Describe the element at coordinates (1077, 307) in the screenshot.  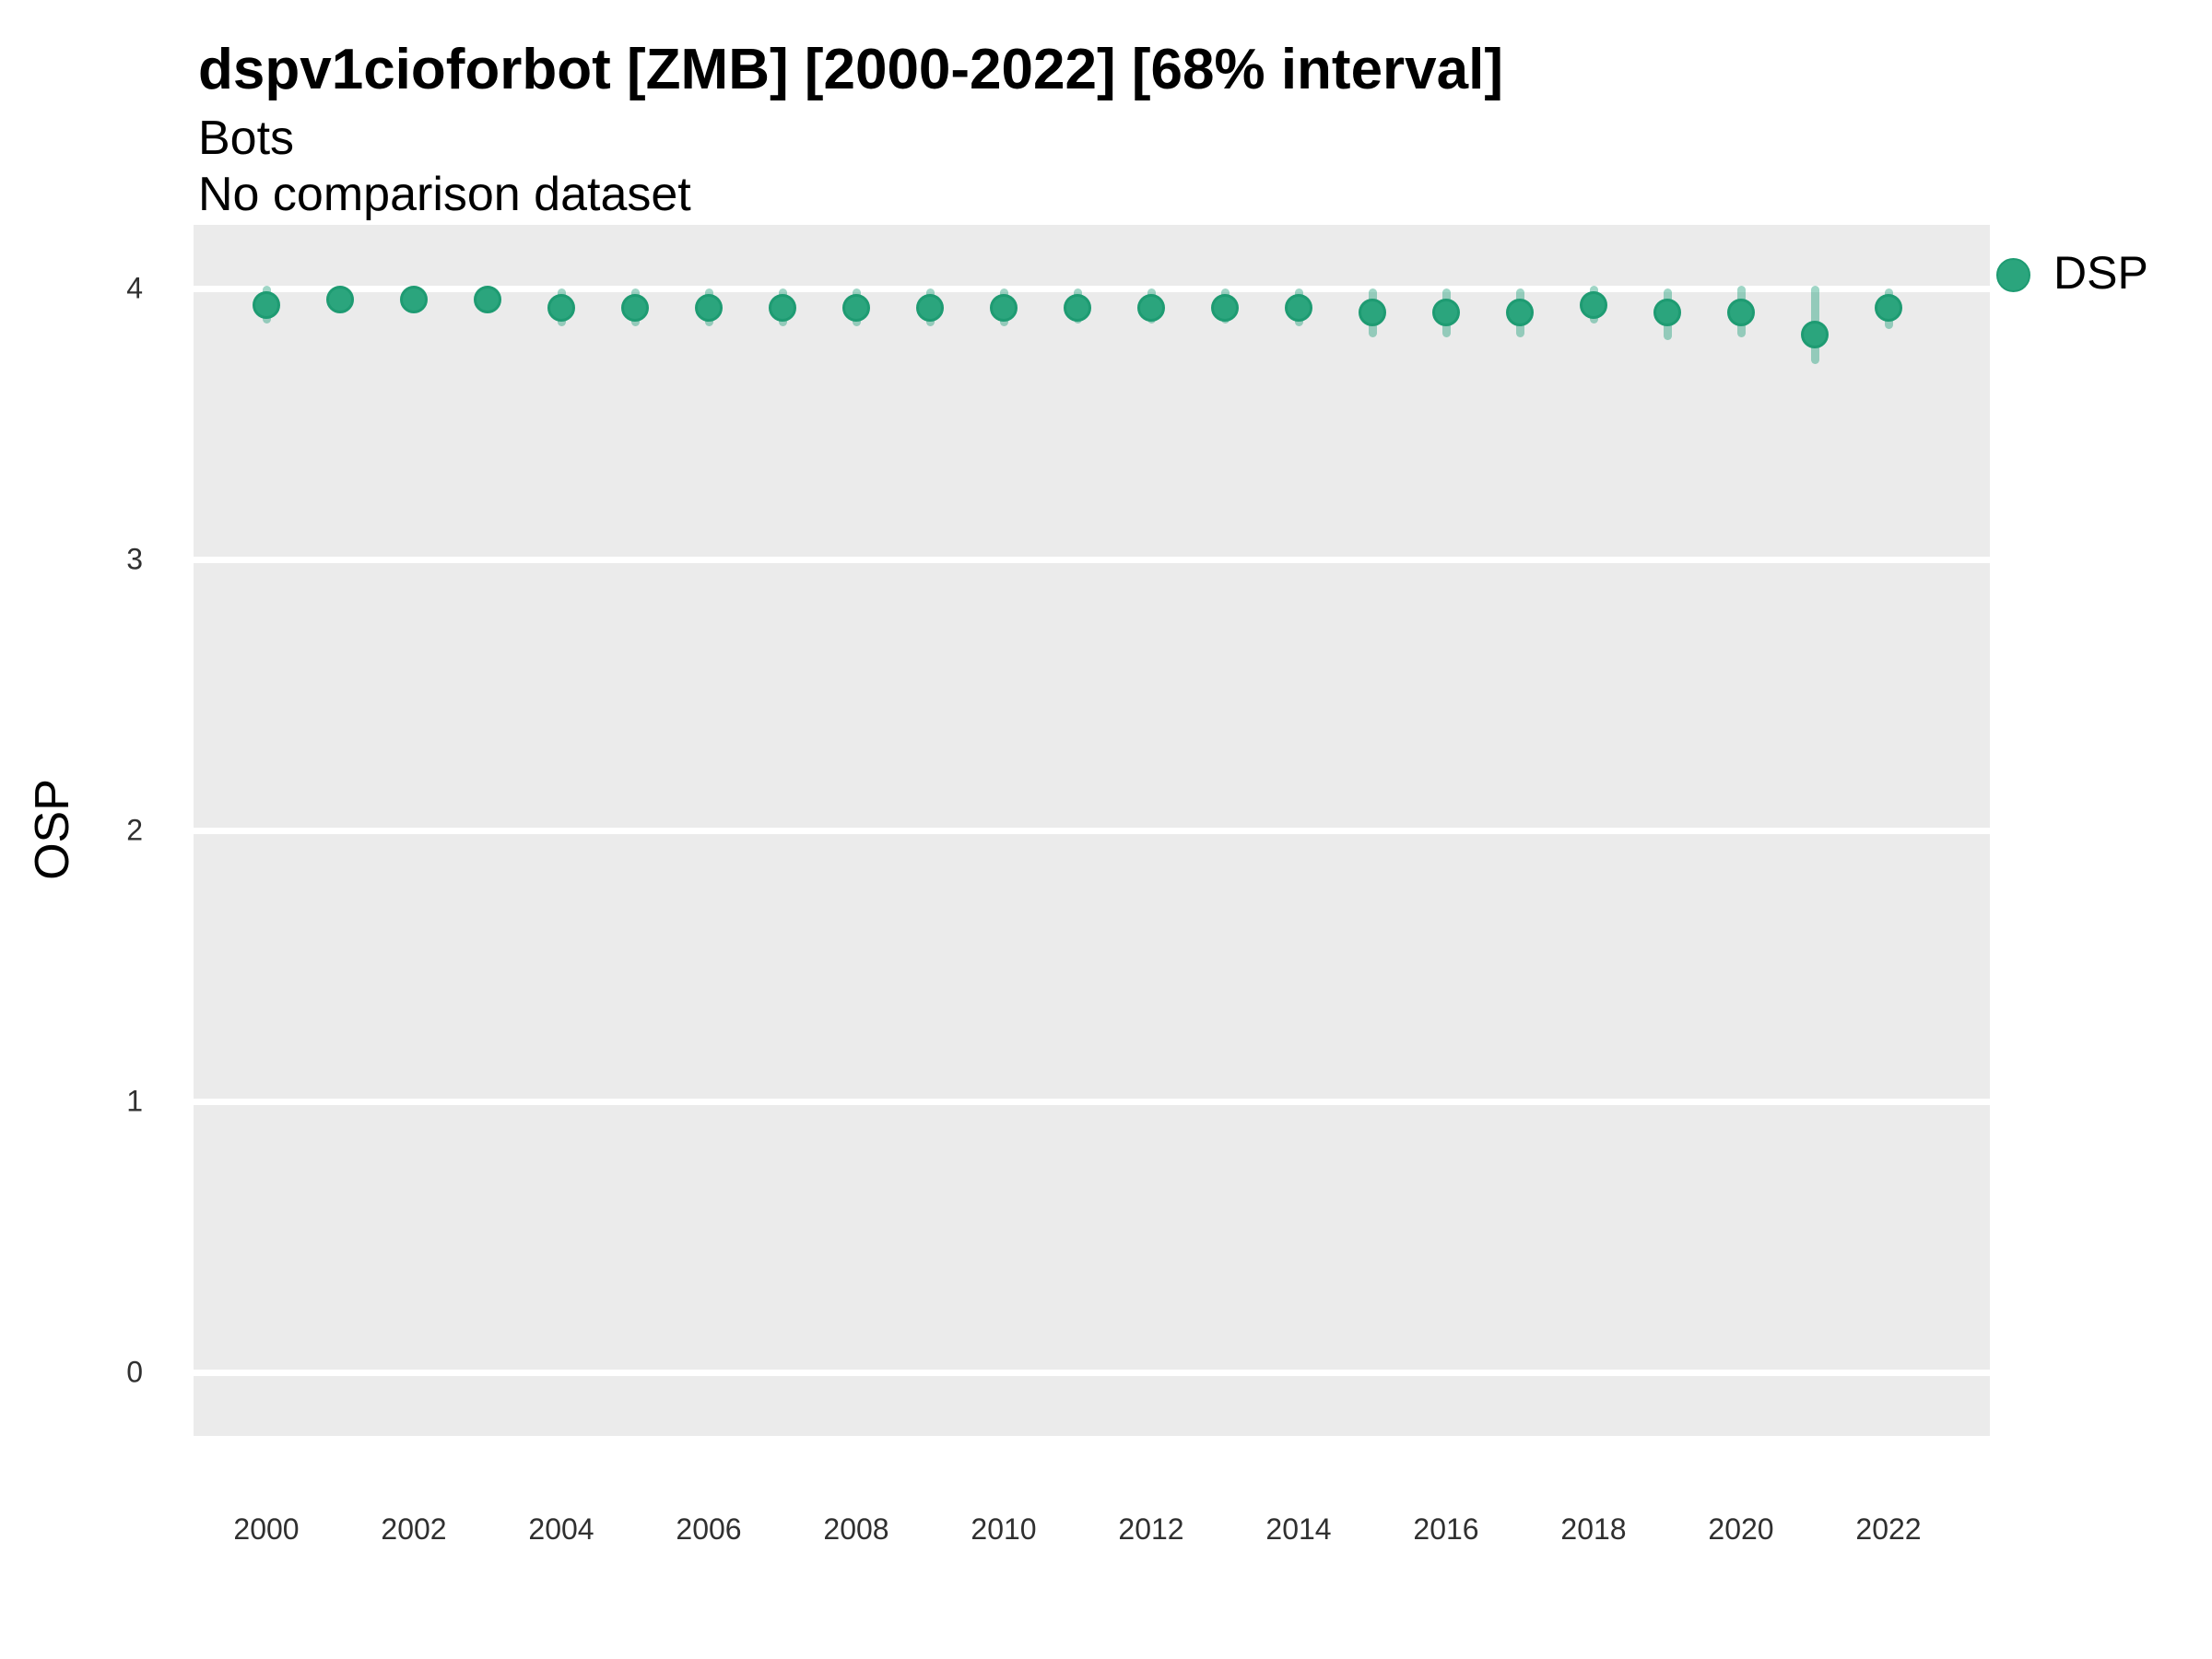
I see `data-point-2011` at that location.